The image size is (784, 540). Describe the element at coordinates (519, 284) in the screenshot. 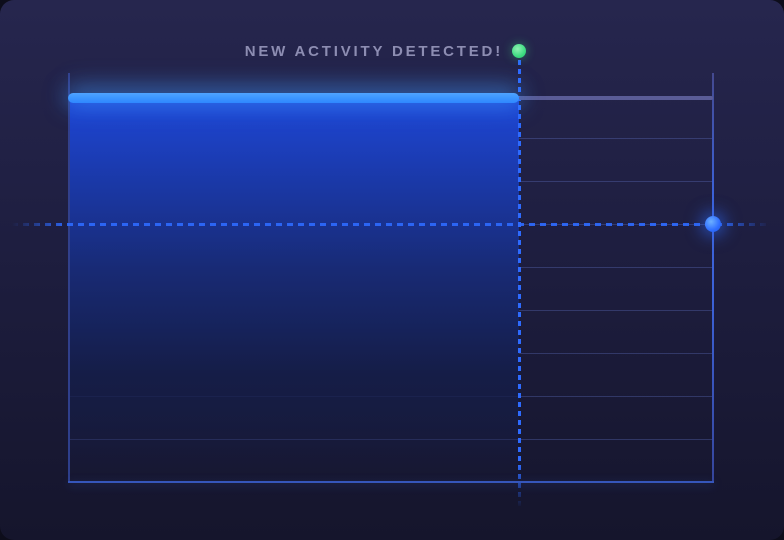

I see `event-crosshair-vertical-line` at that location.